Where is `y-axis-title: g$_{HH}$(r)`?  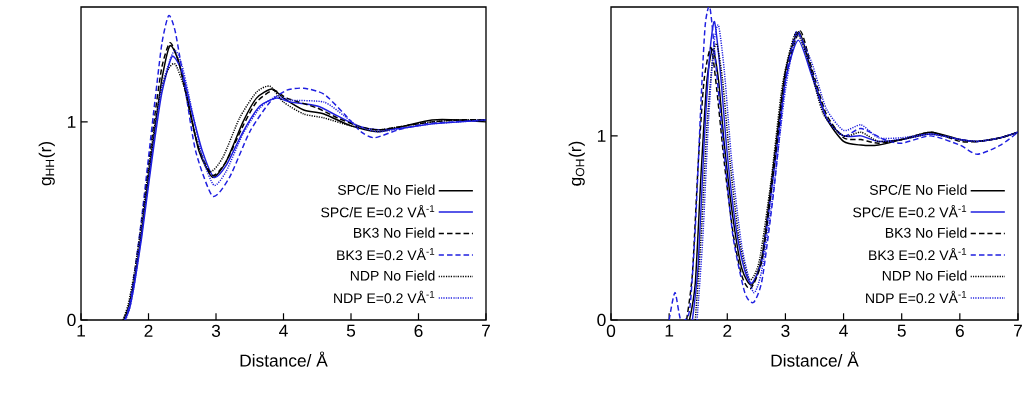 y-axis-title: g$_{HH}$(r) is located at coordinates (46, 163).